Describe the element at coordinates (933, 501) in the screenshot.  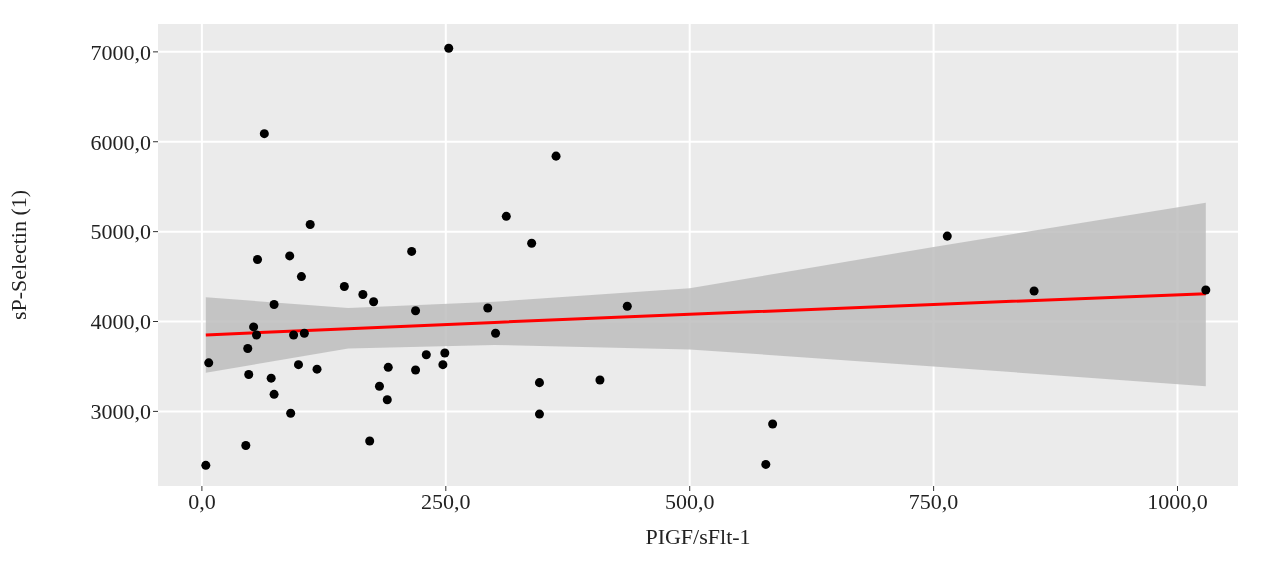
I see `x-tick-label: 750,0` at that location.